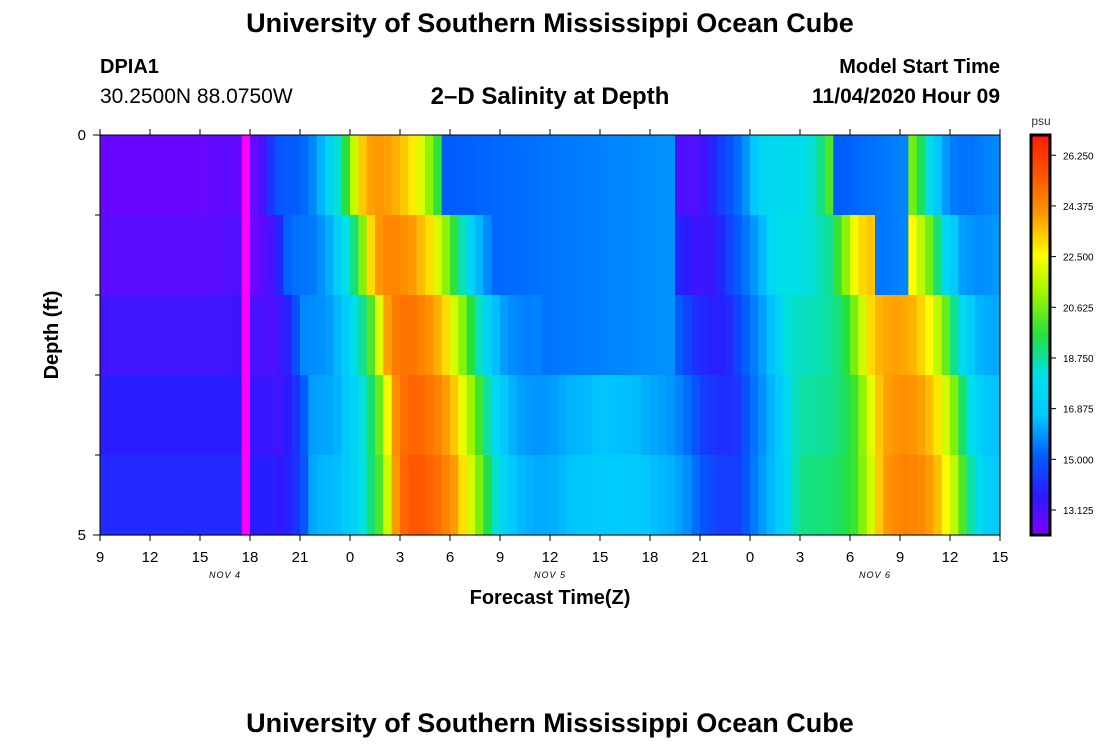 Image resolution: width=1100 pixels, height=750 pixels. What do you see at coordinates (1078, 308) in the screenshot?
I see `colorbar-tick-label: 20.625` at bounding box center [1078, 308].